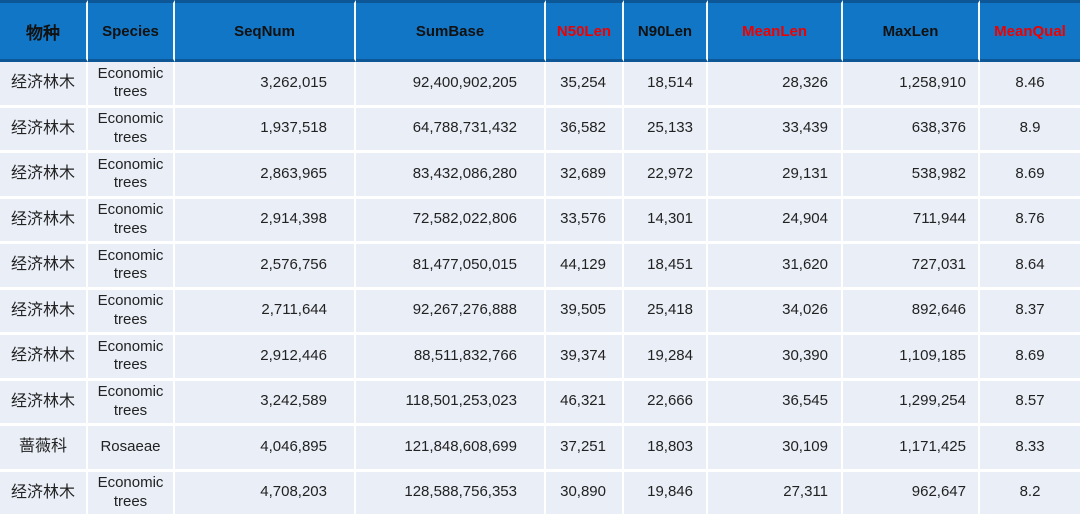  I want to click on cell-sumbase: 92,267,276,888, so click(451, 312).